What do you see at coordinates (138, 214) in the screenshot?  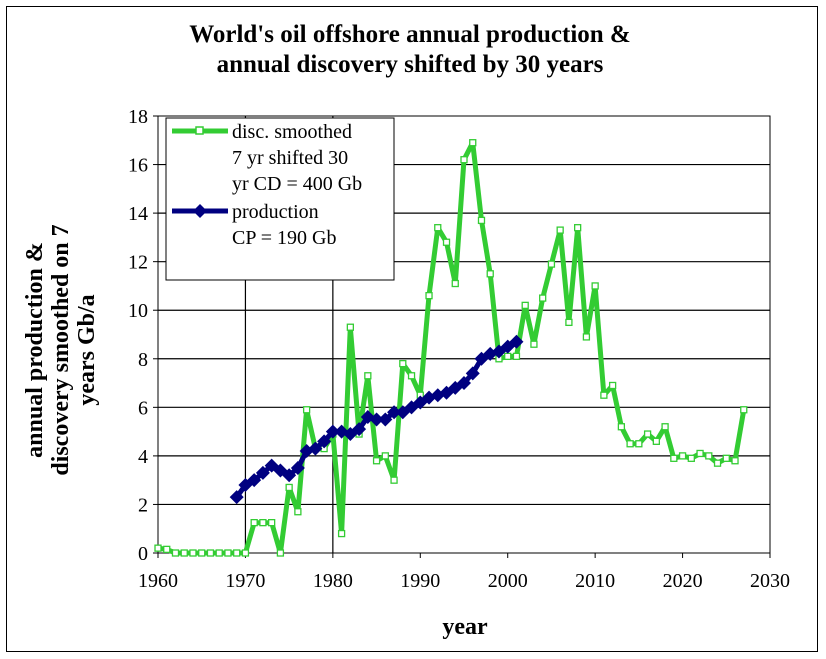 I see `y-tick-label: 14` at bounding box center [138, 214].